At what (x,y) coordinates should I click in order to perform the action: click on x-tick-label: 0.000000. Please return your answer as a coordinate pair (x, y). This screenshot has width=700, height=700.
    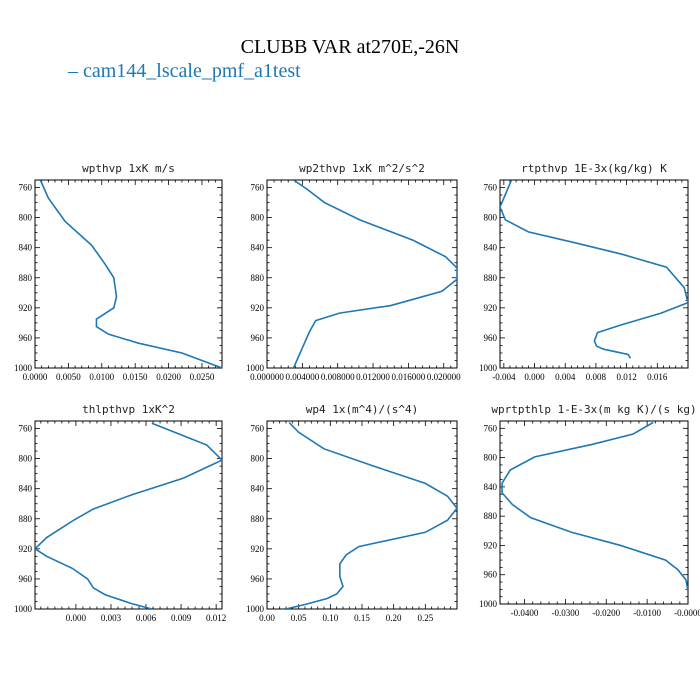
    Looking at the image, I should click on (267, 377).